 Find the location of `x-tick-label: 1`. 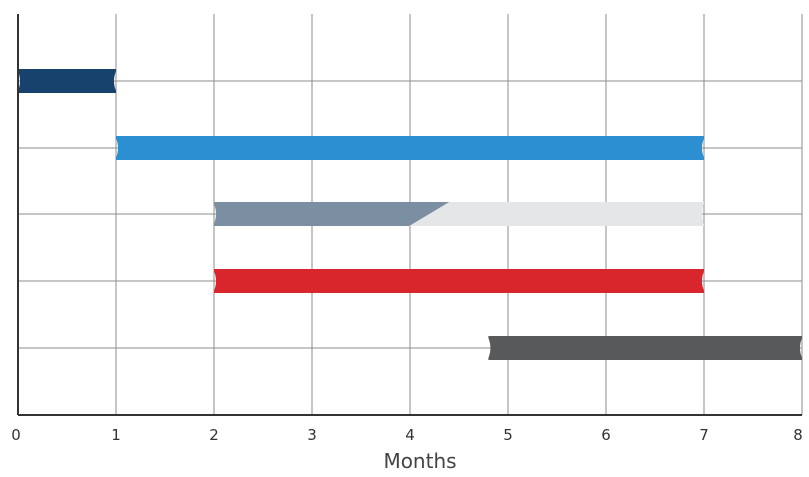

x-tick-label: 1 is located at coordinates (116, 435).